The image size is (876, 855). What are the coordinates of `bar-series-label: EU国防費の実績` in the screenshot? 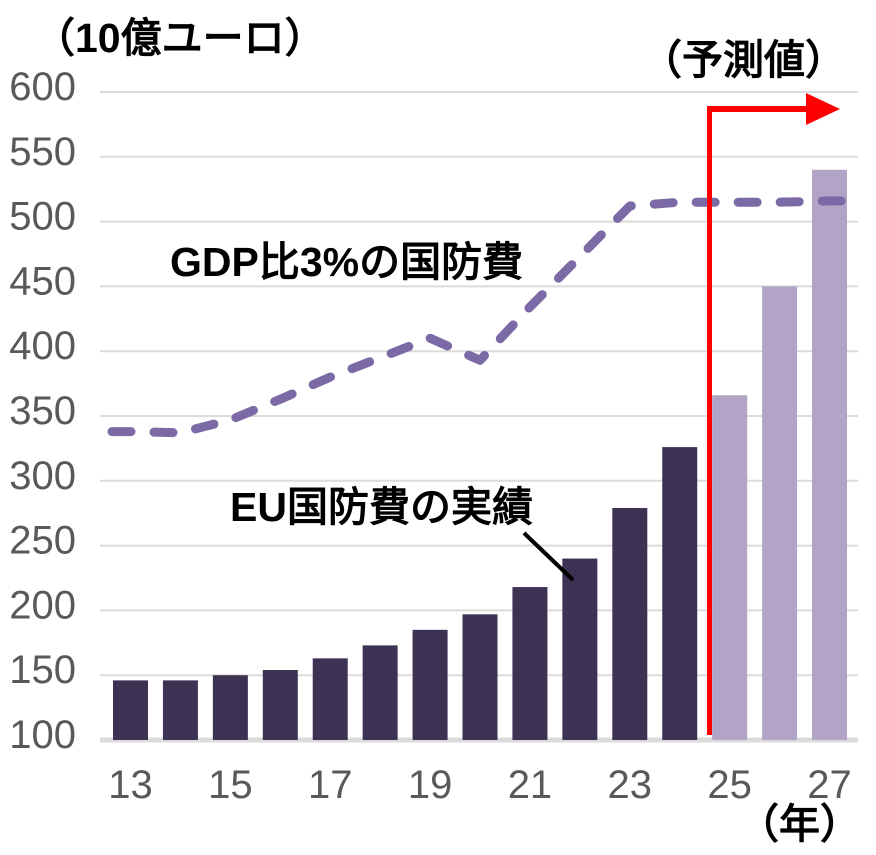 It's located at (381, 507).